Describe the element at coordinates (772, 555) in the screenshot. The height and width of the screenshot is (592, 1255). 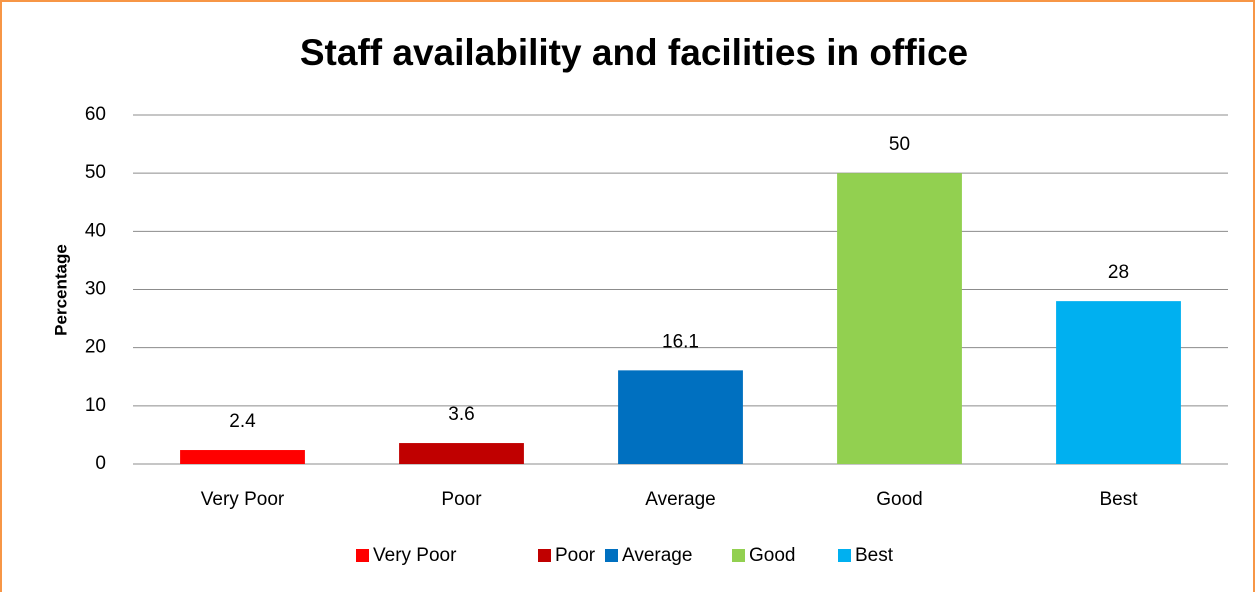
I see `legend-label: Good` at that location.